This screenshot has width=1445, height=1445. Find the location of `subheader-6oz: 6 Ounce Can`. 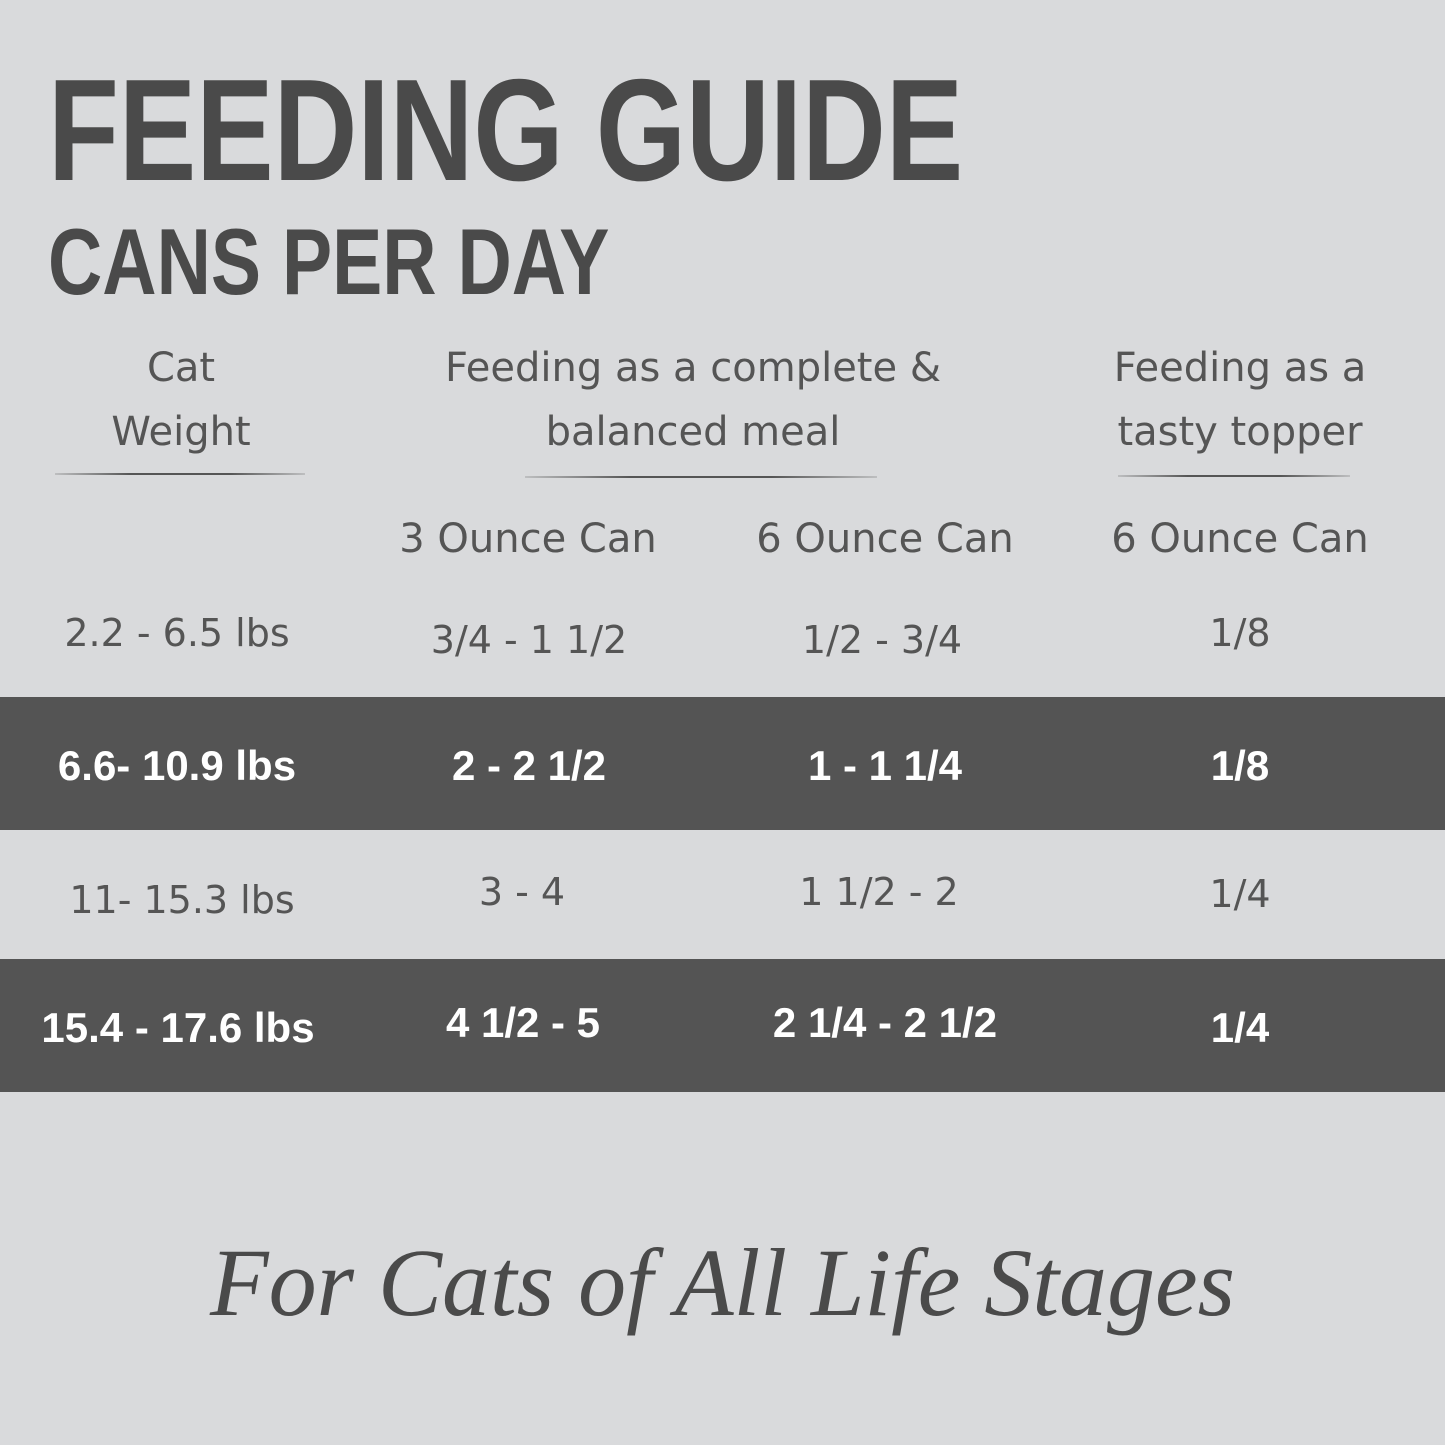

subheader-6oz: 6 Ounce Can is located at coordinates (885, 539).